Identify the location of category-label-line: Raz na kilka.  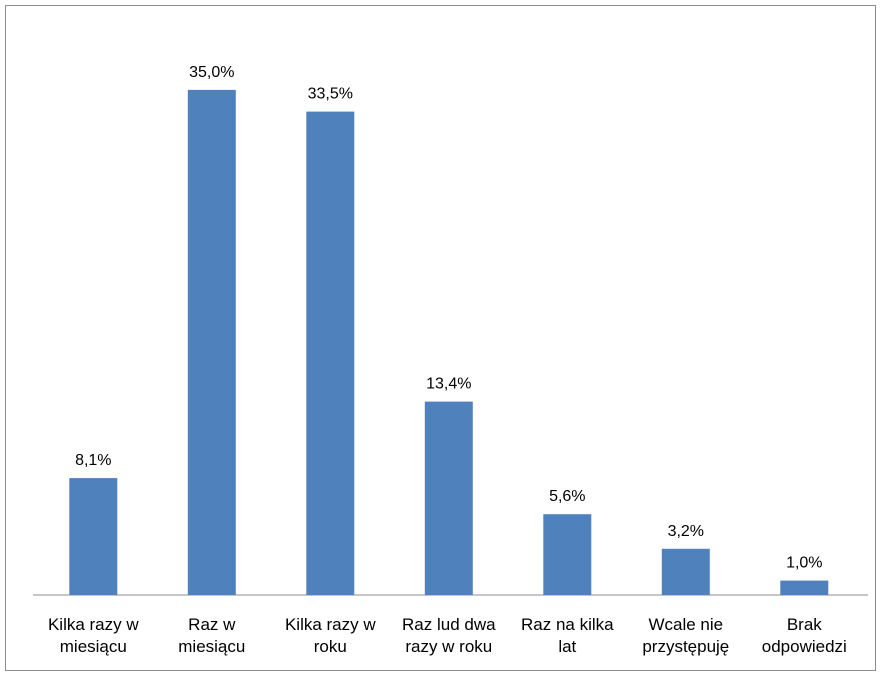
(567, 624).